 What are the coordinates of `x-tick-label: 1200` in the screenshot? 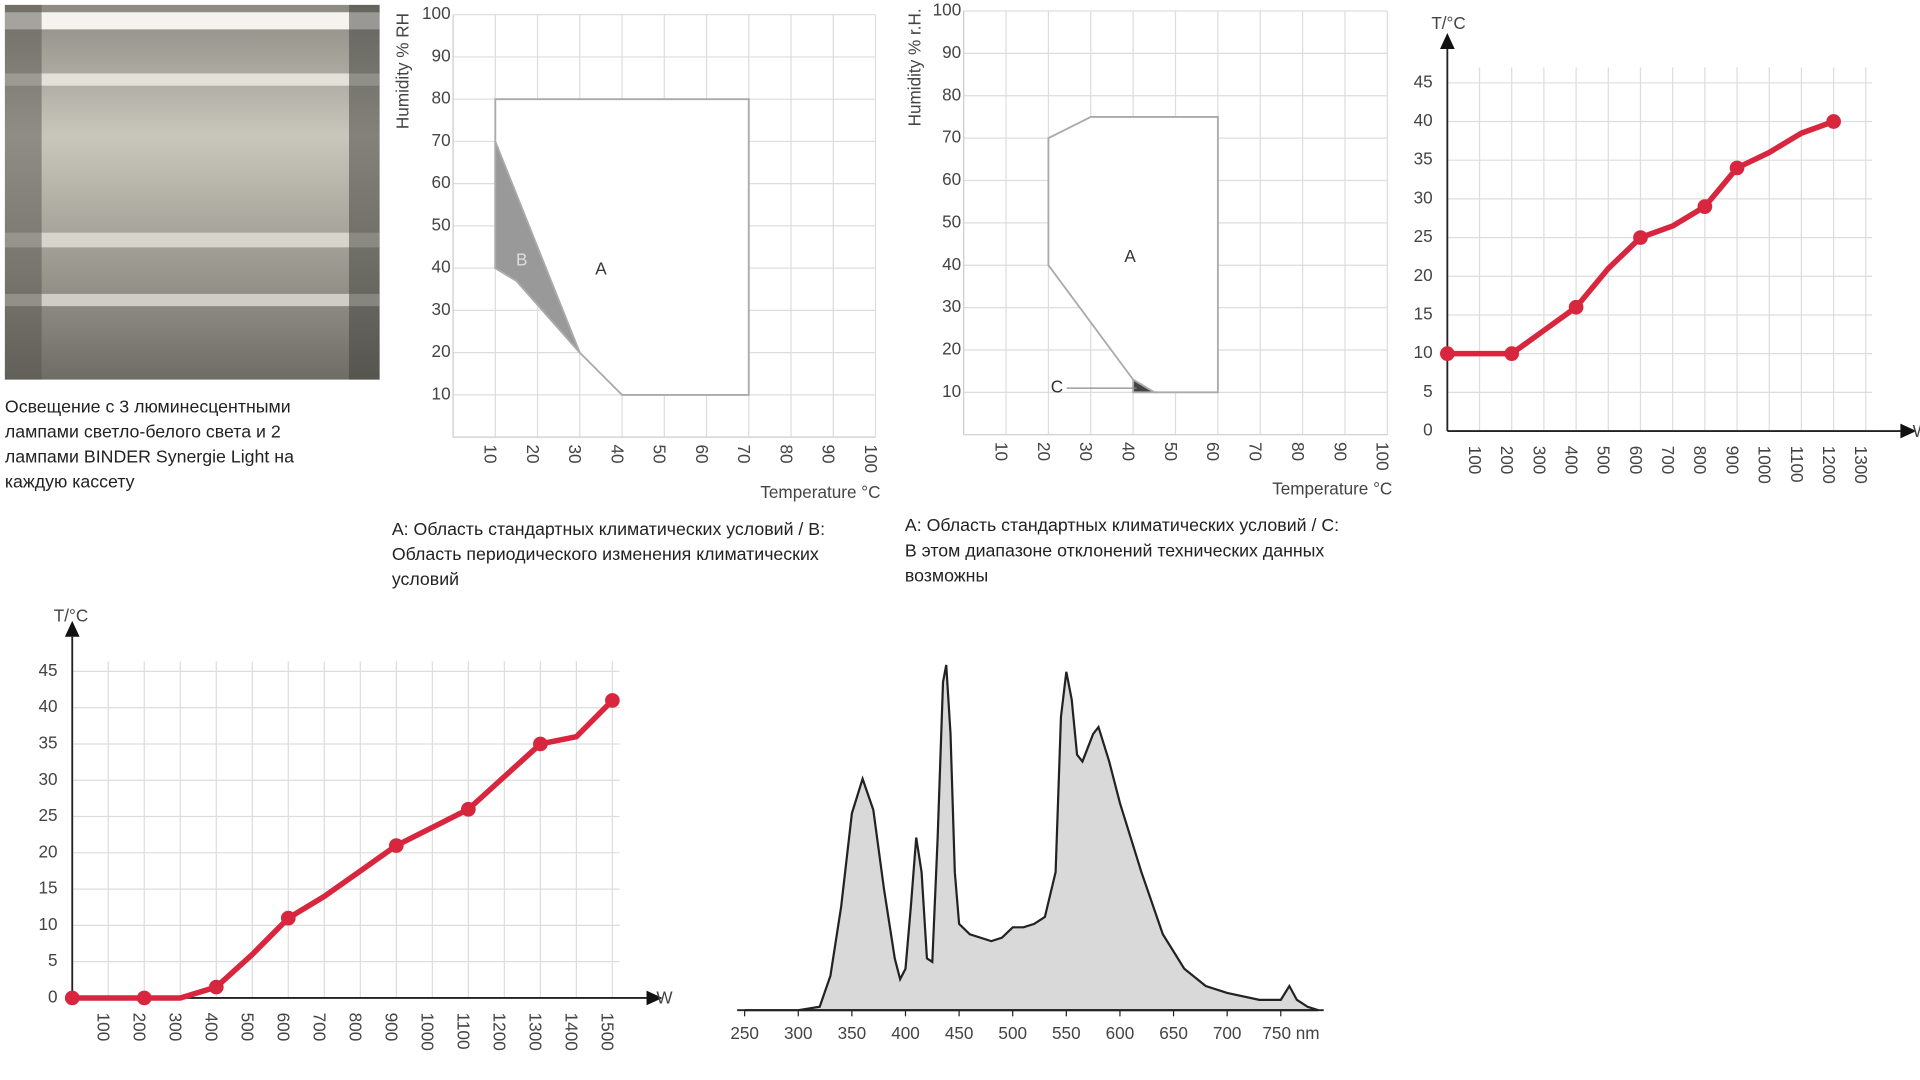 It's located at (500, 1032).